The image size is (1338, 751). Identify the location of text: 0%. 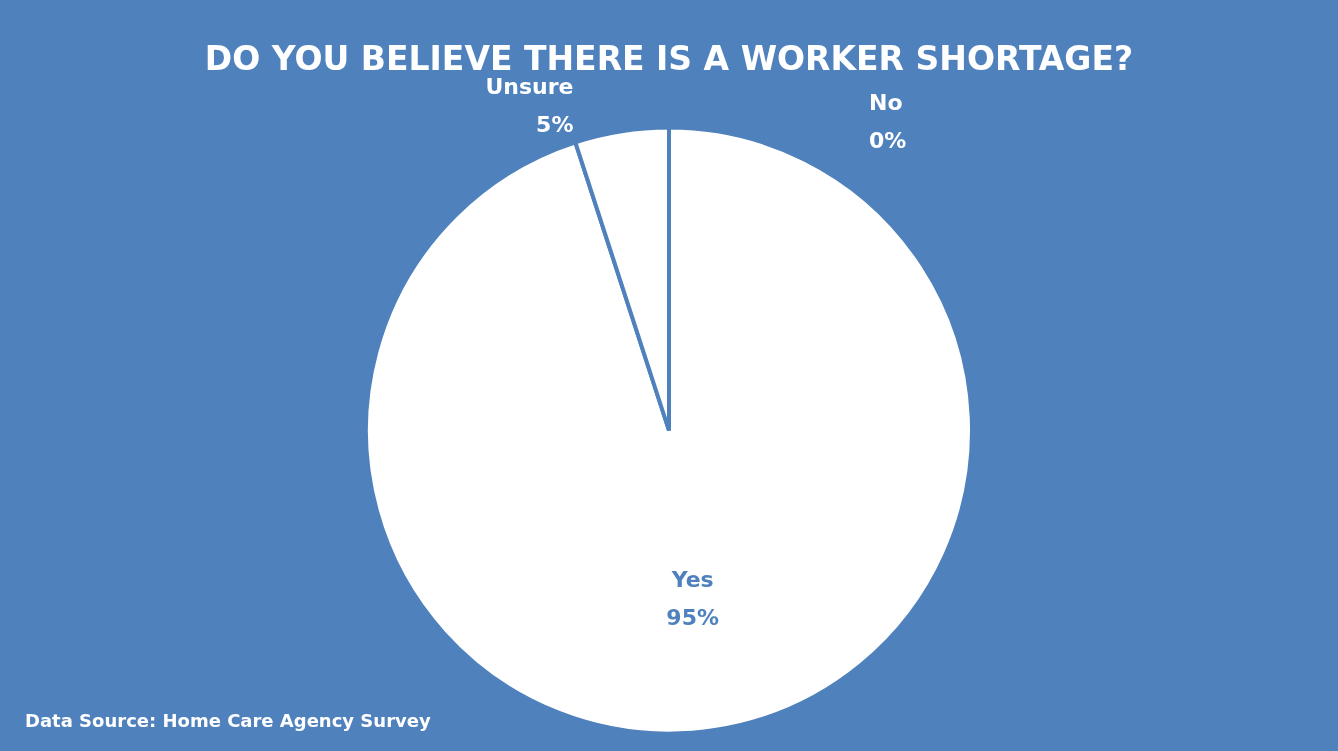
(888, 140).